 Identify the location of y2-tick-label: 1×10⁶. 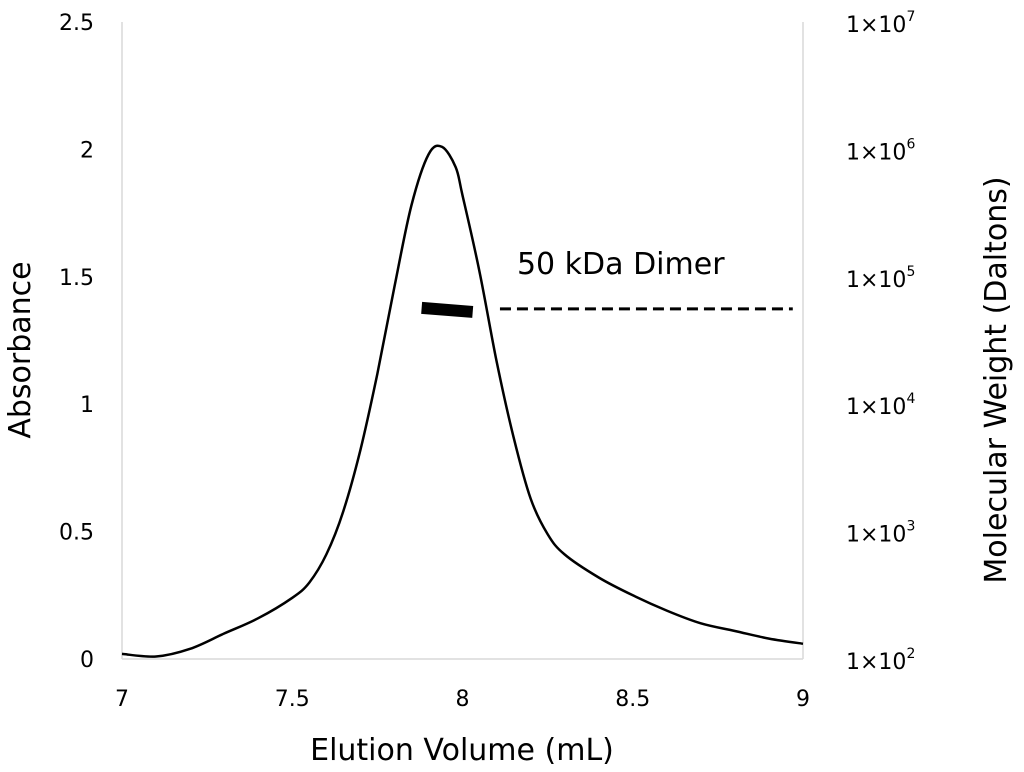
(880, 150).